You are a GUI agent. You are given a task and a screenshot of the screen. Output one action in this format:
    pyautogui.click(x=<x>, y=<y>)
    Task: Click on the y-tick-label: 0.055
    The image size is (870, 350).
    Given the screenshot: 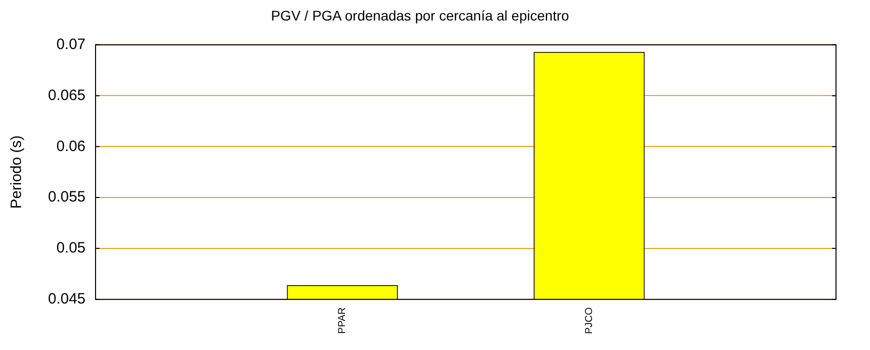 What is the action you would take?
    pyautogui.click(x=67, y=197)
    